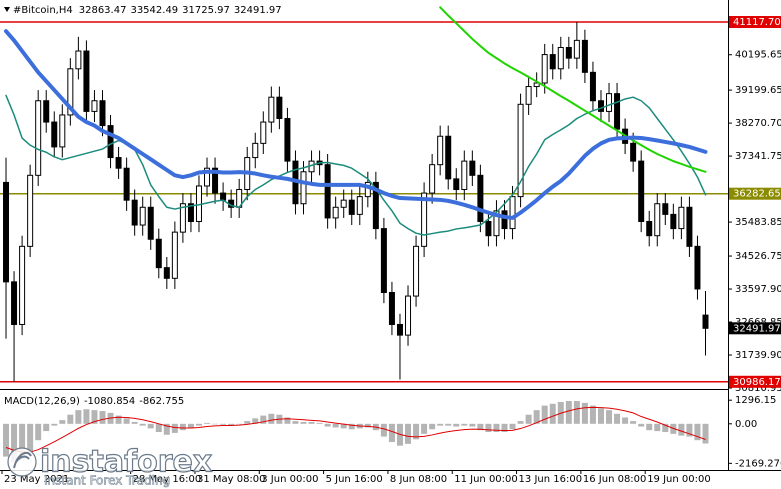  Describe the element at coordinates (36, 479) in the screenshot. I see `x-tick-label: 23 May 2021` at that location.